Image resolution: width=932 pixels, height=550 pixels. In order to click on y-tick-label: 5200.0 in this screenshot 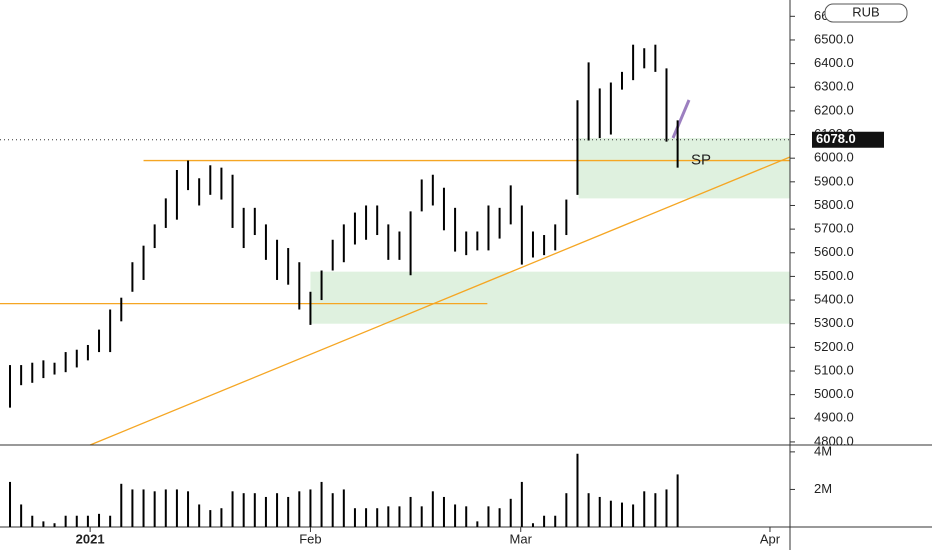, I will do `click(834, 346)`.